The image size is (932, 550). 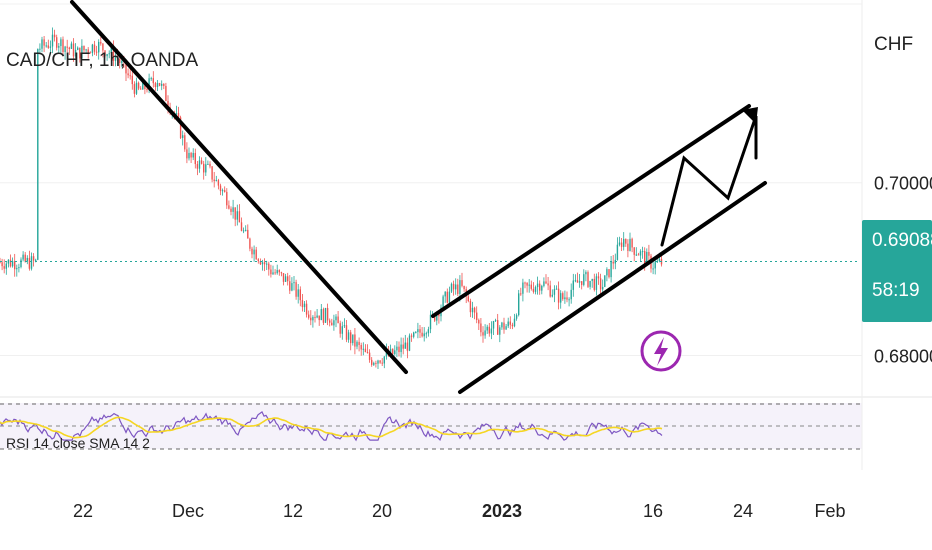 What do you see at coordinates (653, 511) in the screenshot?
I see `time-tick-label: 16` at bounding box center [653, 511].